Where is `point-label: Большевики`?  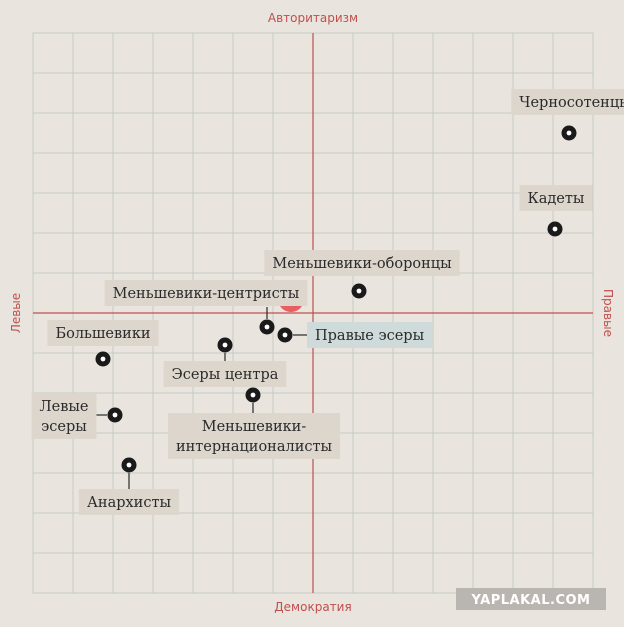
point-label: Большевики is located at coordinates (102, 334).